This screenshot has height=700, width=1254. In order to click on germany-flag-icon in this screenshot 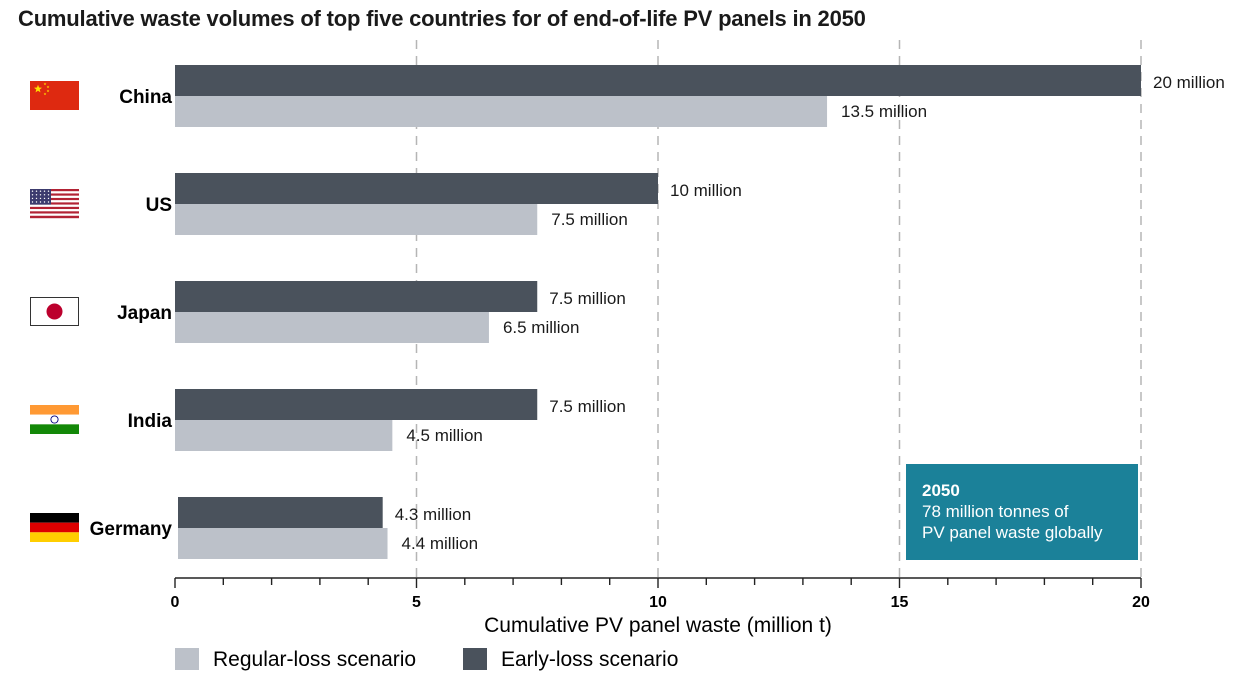, I will do `click(54, 527)`.